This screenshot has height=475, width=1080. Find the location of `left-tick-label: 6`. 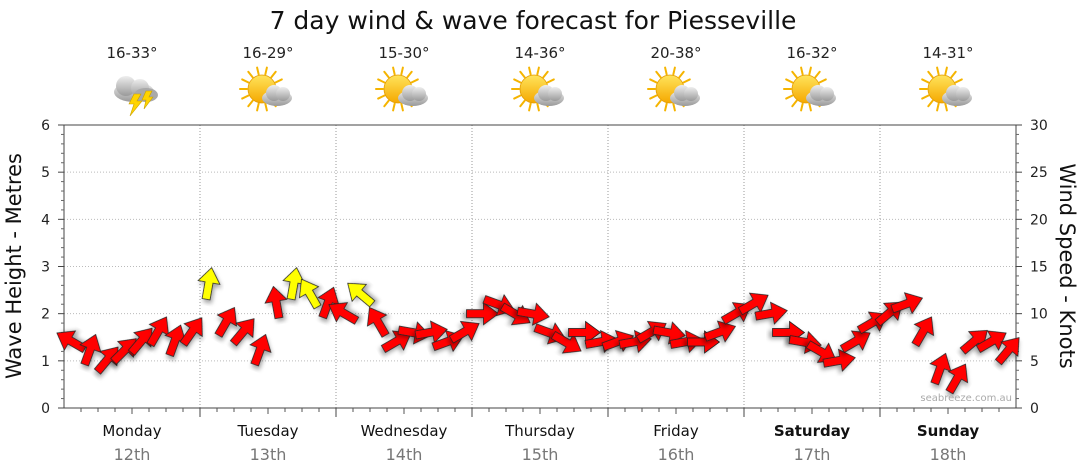

left-tick-label: 6 is located at coordinates (45, 126).